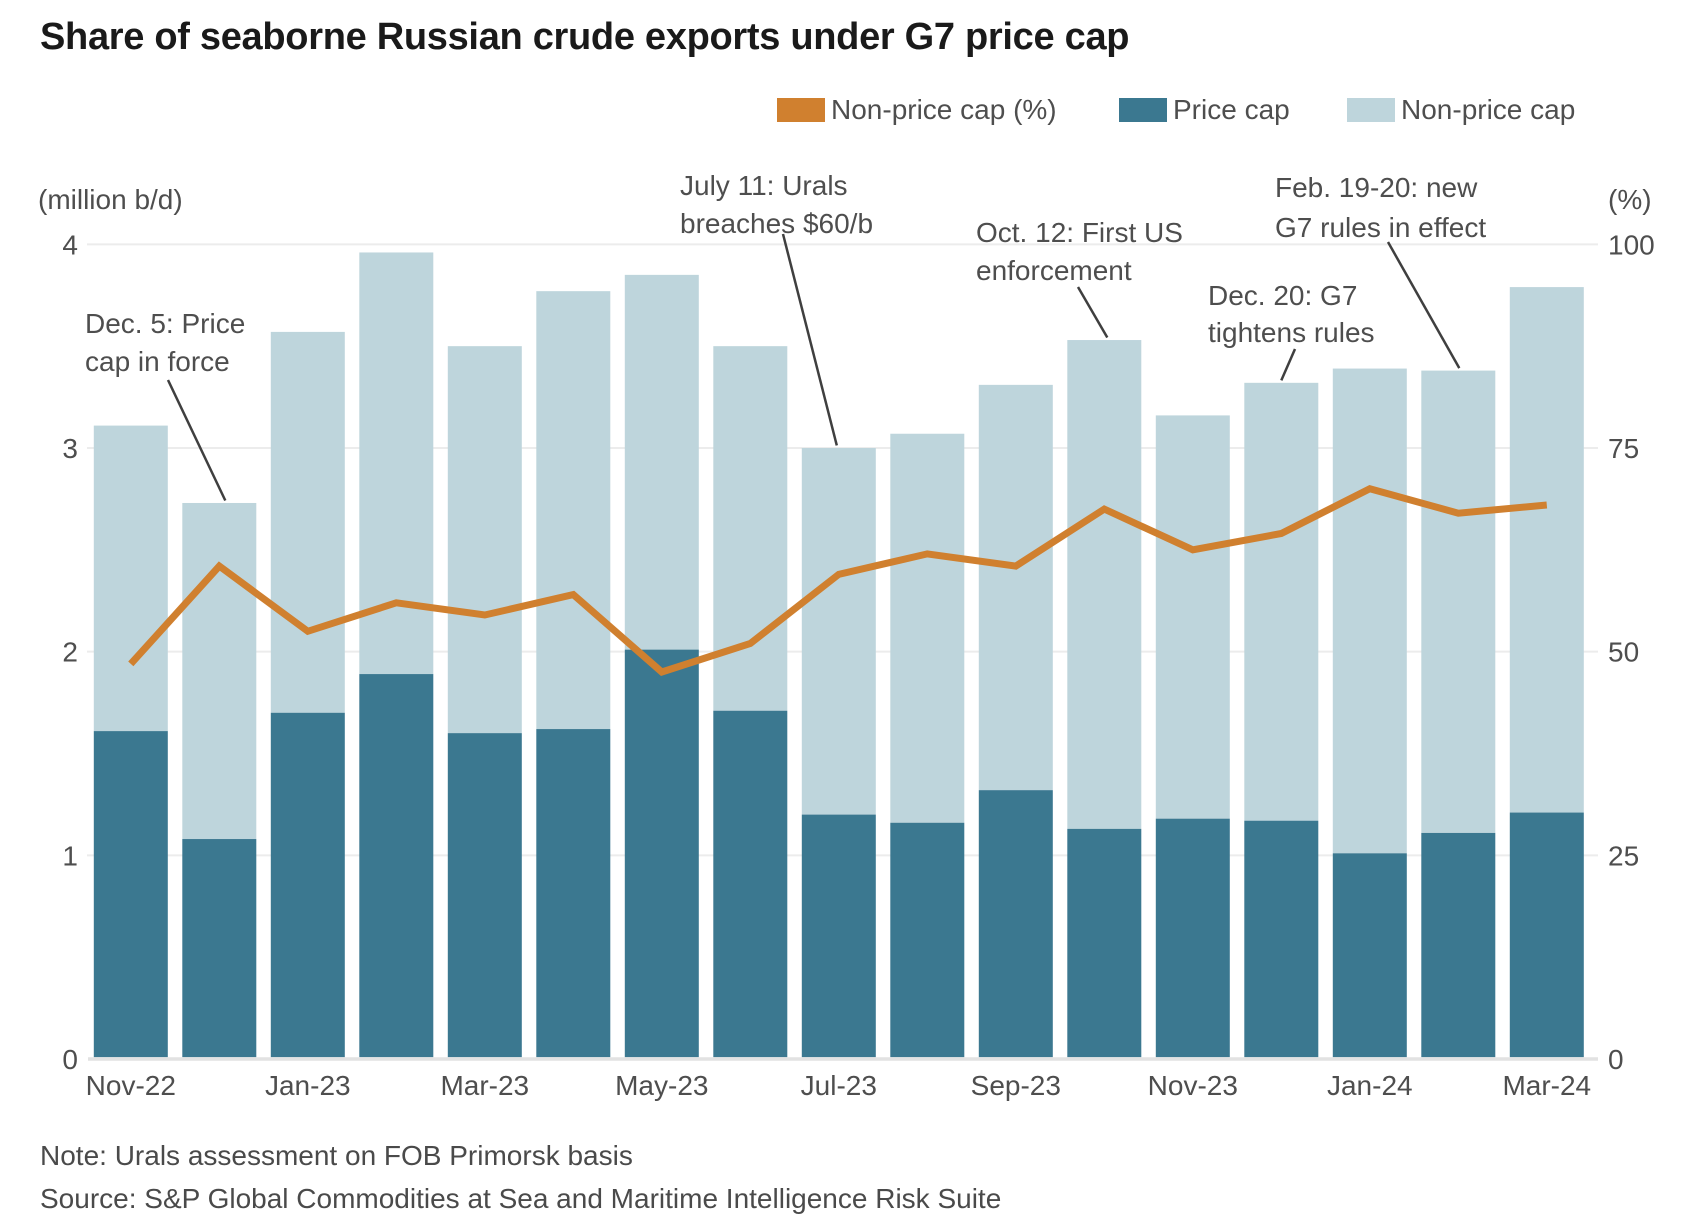 The image size is (1704, 1222). What do you see at coordinates (1380, 227) in the screenshot?
I see `annotation-text: G7 rules in effect` at bounding box center [1380, 227].